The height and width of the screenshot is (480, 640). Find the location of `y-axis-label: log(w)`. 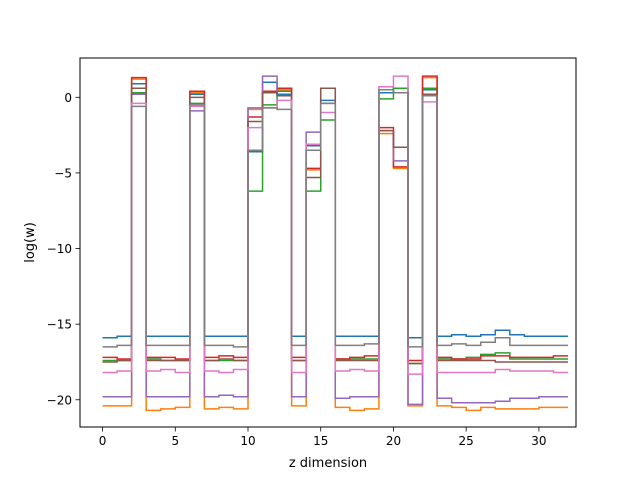

y-axis-label: log(w) is located at coordinates (30, 242).